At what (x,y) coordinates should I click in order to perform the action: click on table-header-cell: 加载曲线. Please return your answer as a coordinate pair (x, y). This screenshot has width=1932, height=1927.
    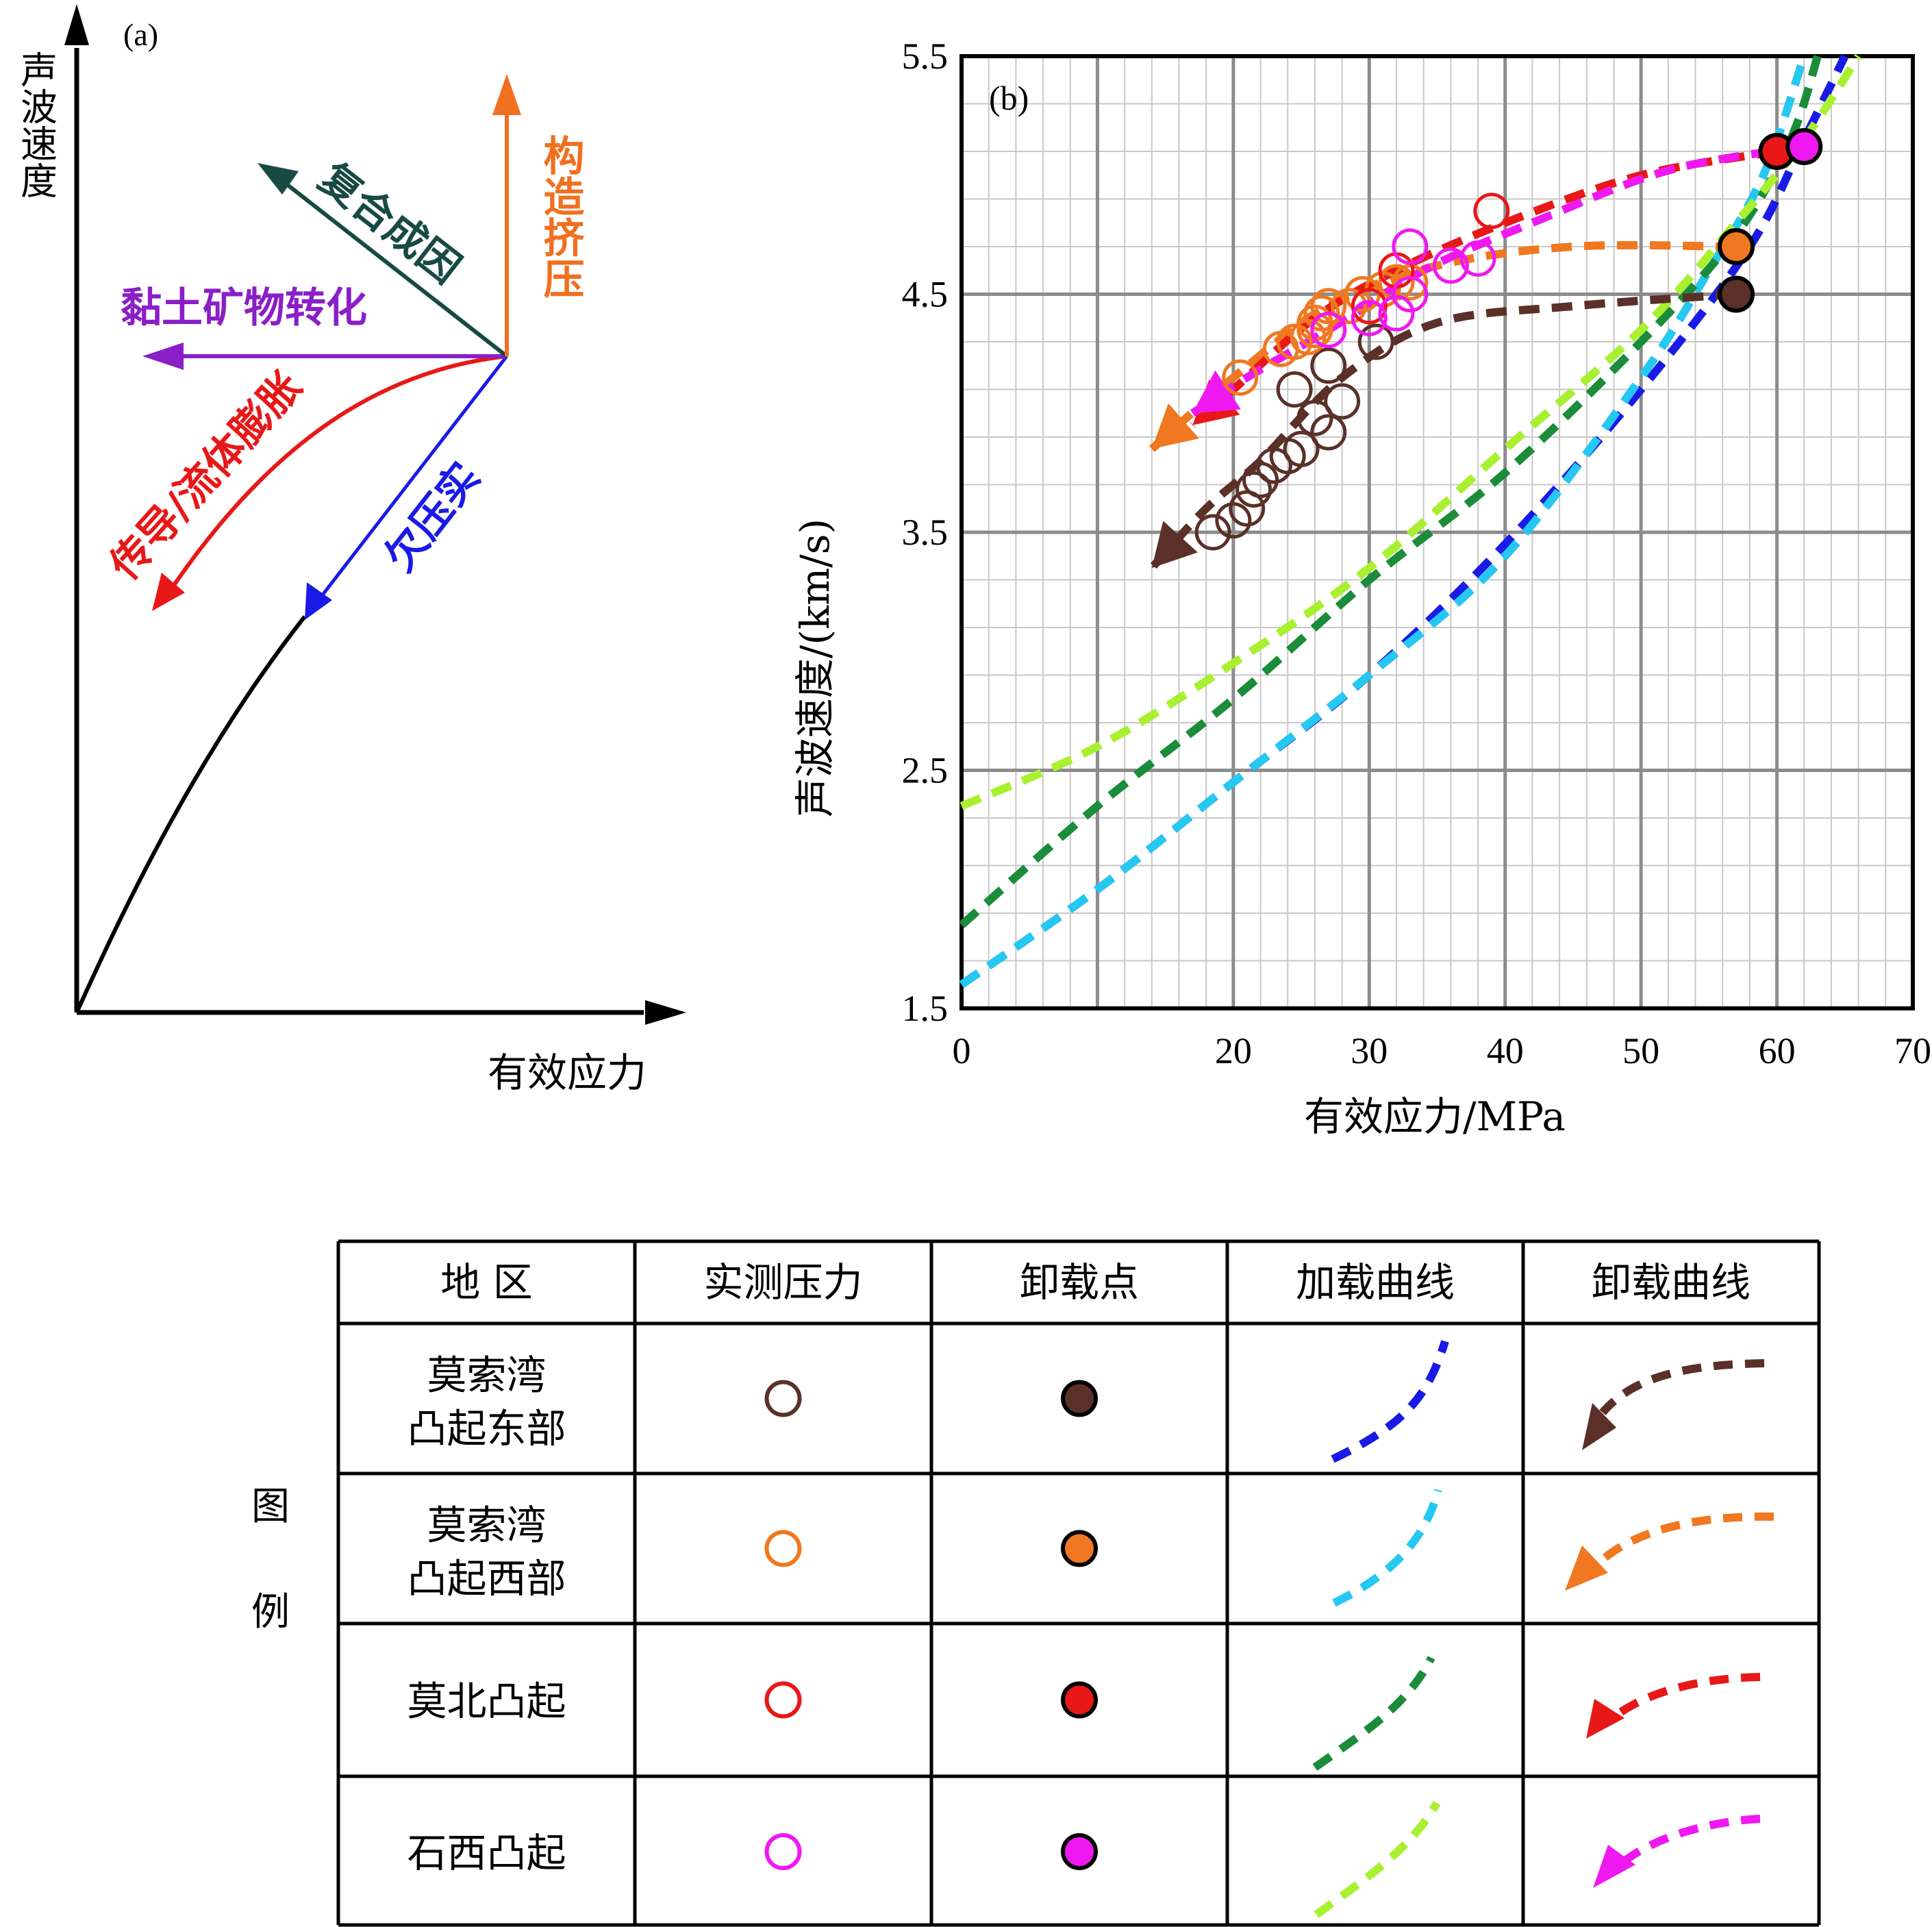
    Looking at the image, I should click on (1375, 1282).